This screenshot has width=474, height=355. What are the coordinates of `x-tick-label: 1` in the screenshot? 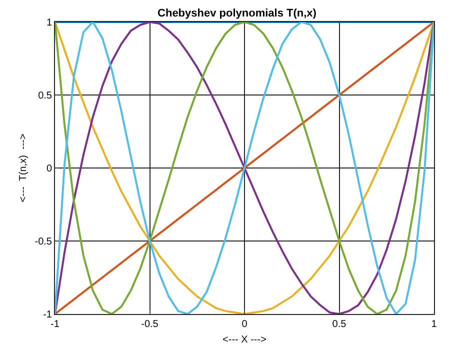 It's located at (434, 324).